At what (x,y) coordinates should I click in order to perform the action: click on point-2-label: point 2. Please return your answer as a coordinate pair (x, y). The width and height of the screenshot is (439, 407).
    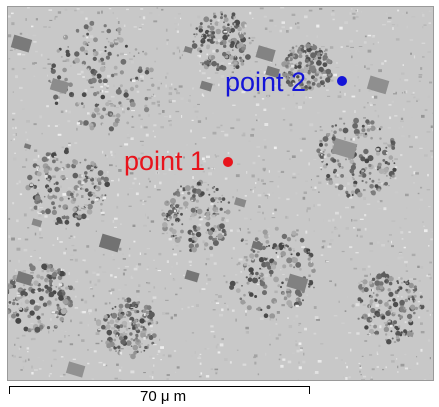
    Looking at the image, I should click on (266, 82).